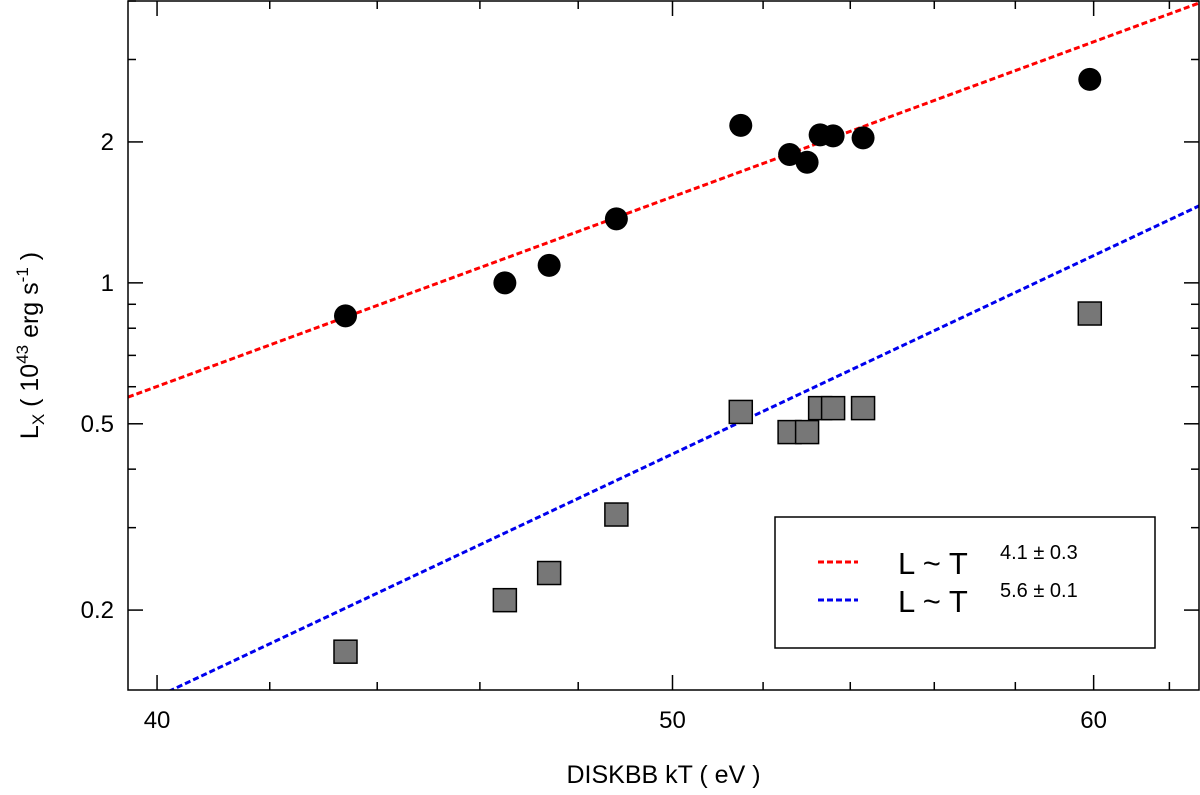  Describe the element at coordinates (1039, 591) in the screenshot. I see `legend-exponent: 5.6 ± 0.1` at that location.